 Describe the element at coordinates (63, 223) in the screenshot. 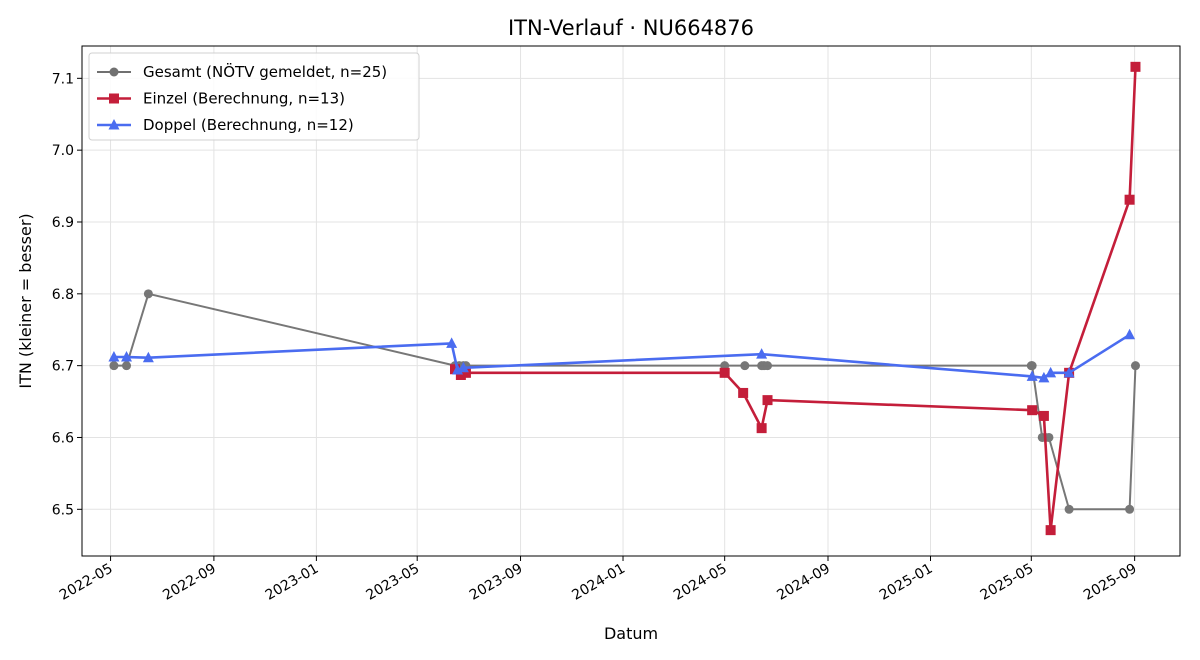

I see `y-tick-label: 6.9` at that location.